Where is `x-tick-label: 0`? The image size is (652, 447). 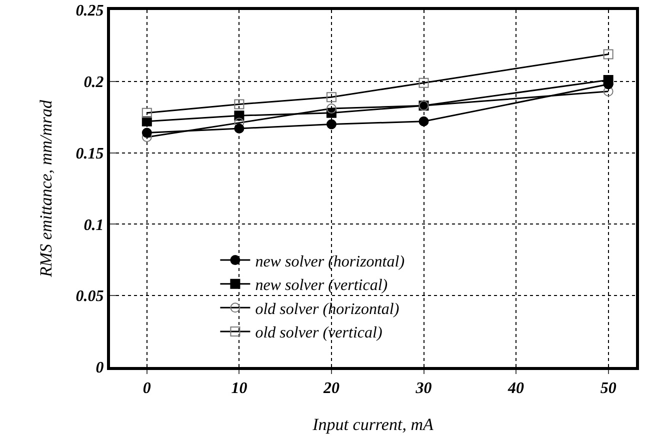 x-tick-label: 0 is located at coordinates (146, 389).